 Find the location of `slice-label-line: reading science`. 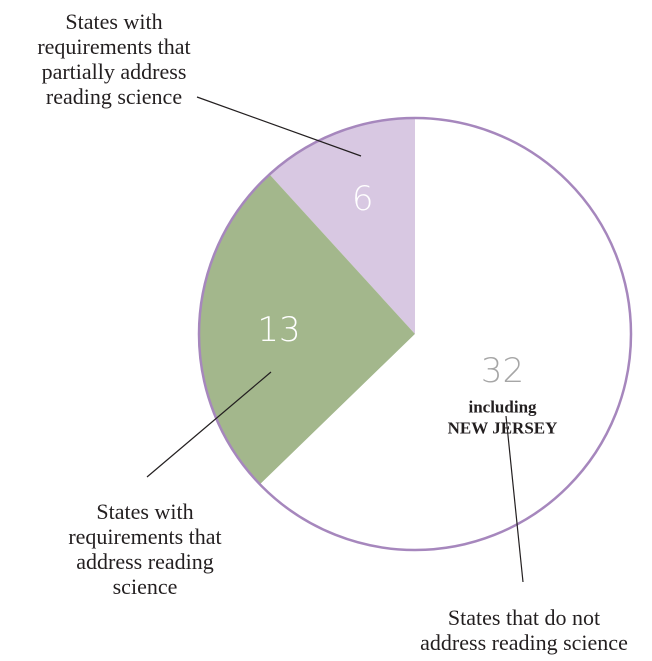

slice-label-line: reading science is located at coordinates (114, 96).